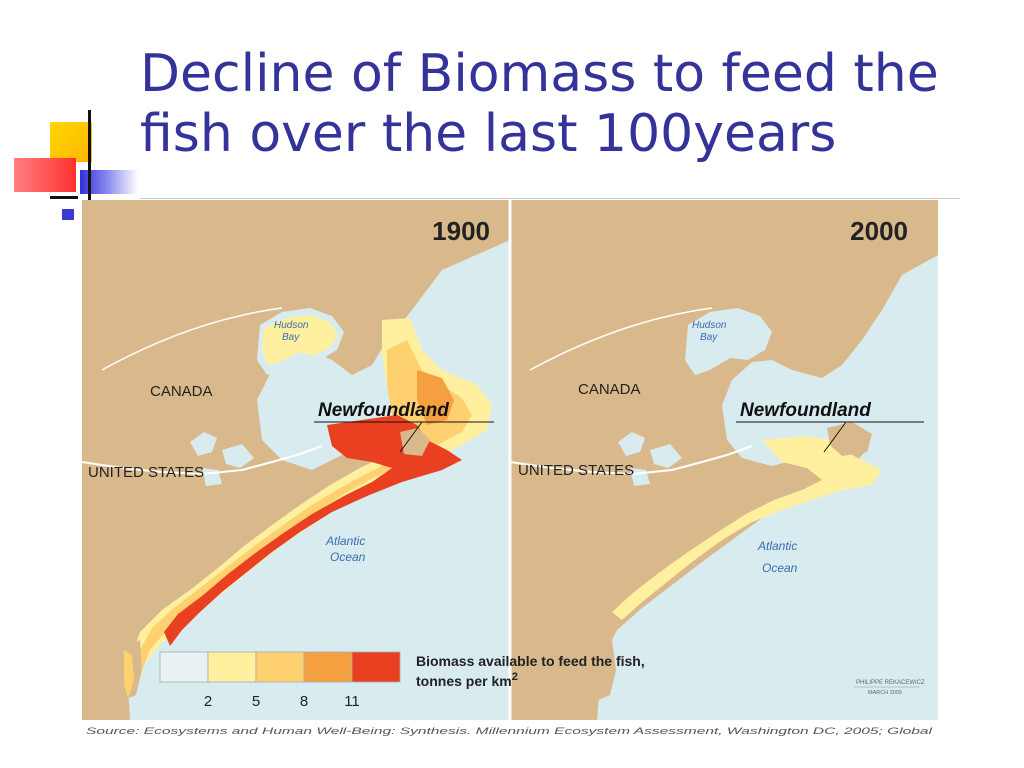  What do you see at coordinates (64, 197) in the screenshot?
I see `decorative-horizontal-line` at bounding box center [64, 197].